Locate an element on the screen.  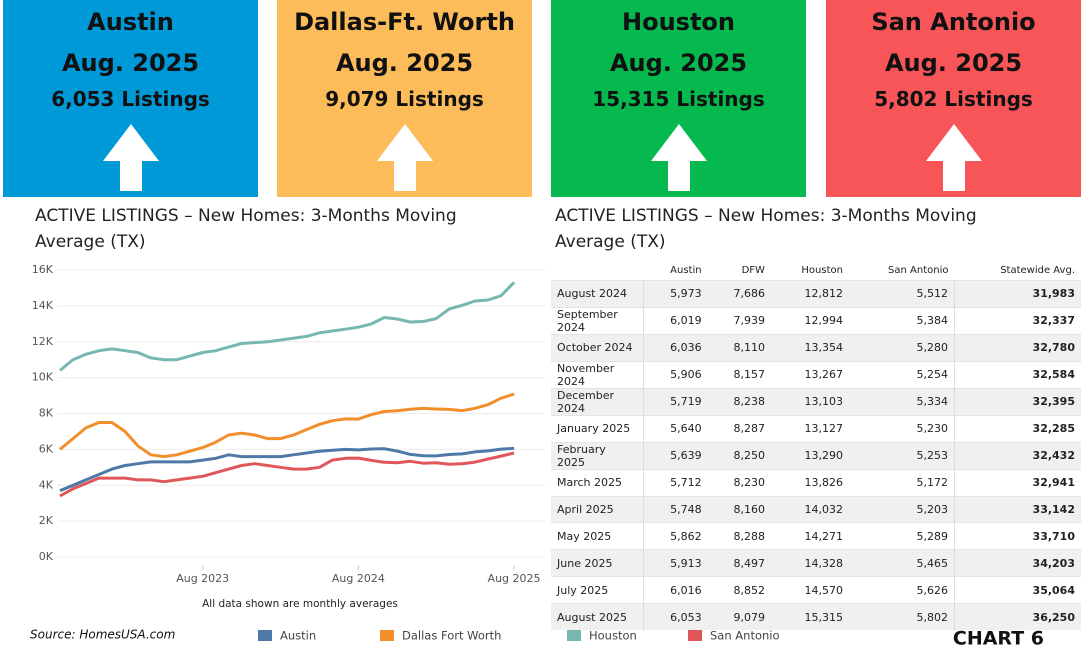
card-city: Houston is located at coordinates (678, 22).